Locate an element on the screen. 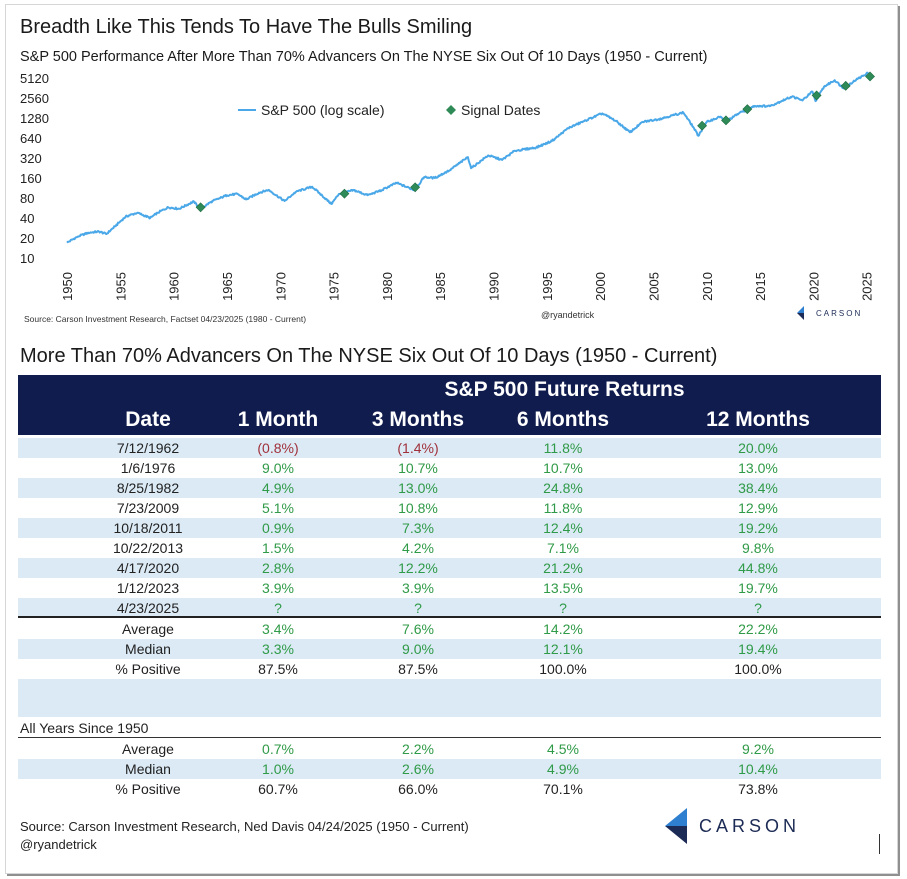  cell-6m: 4.9% is located at coordinates (563, 769).